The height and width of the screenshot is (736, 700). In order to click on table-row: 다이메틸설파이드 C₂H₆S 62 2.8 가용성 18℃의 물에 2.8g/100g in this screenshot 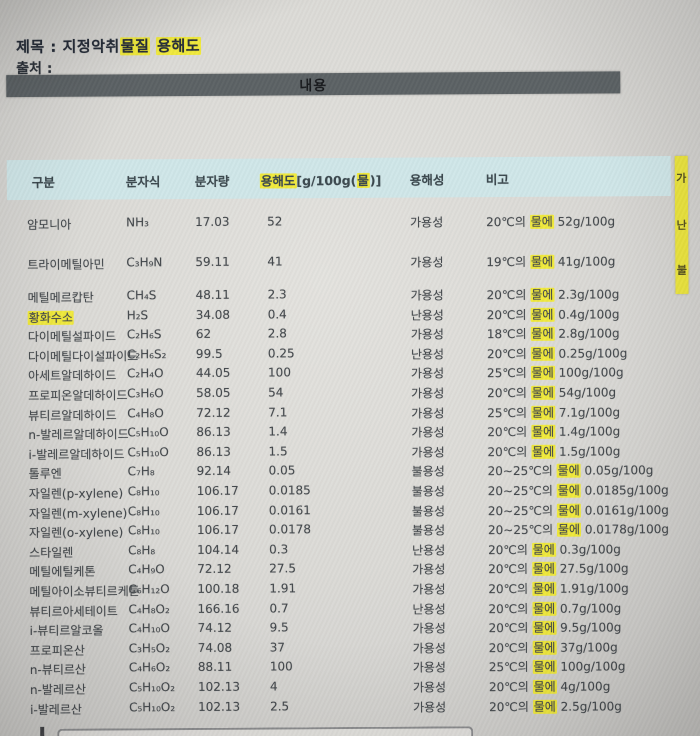, I will do `click(350, 334)`.